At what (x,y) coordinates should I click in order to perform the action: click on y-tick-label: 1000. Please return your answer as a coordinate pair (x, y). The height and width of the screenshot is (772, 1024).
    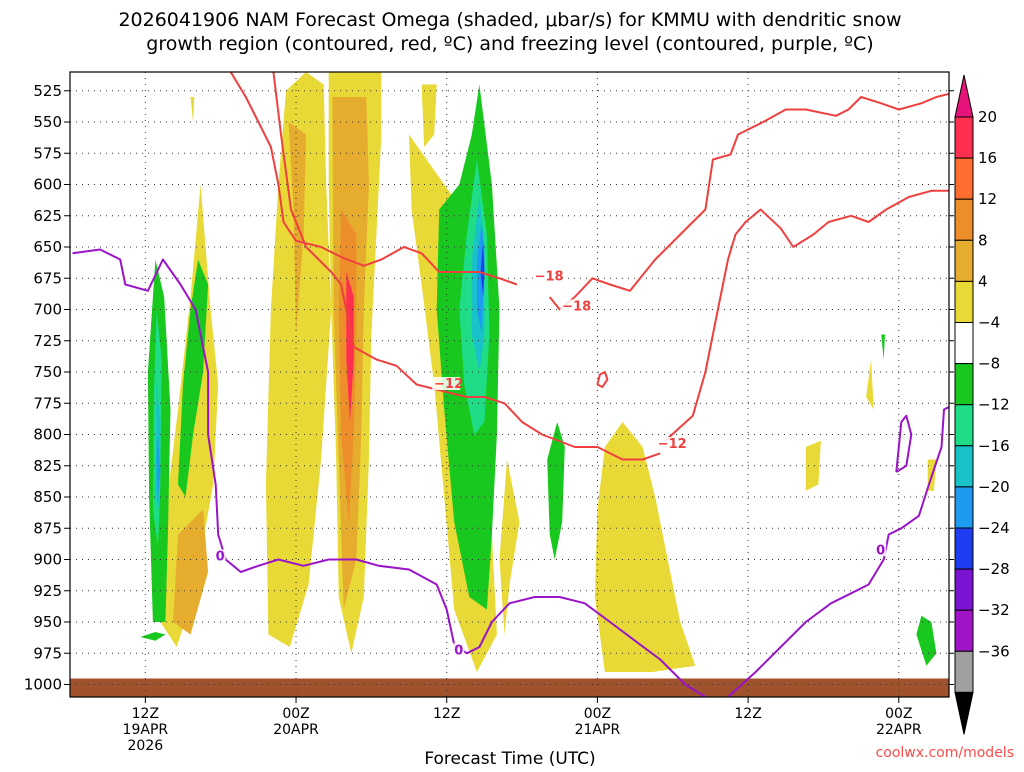
    Looking at the image, I should click on (43, 685).